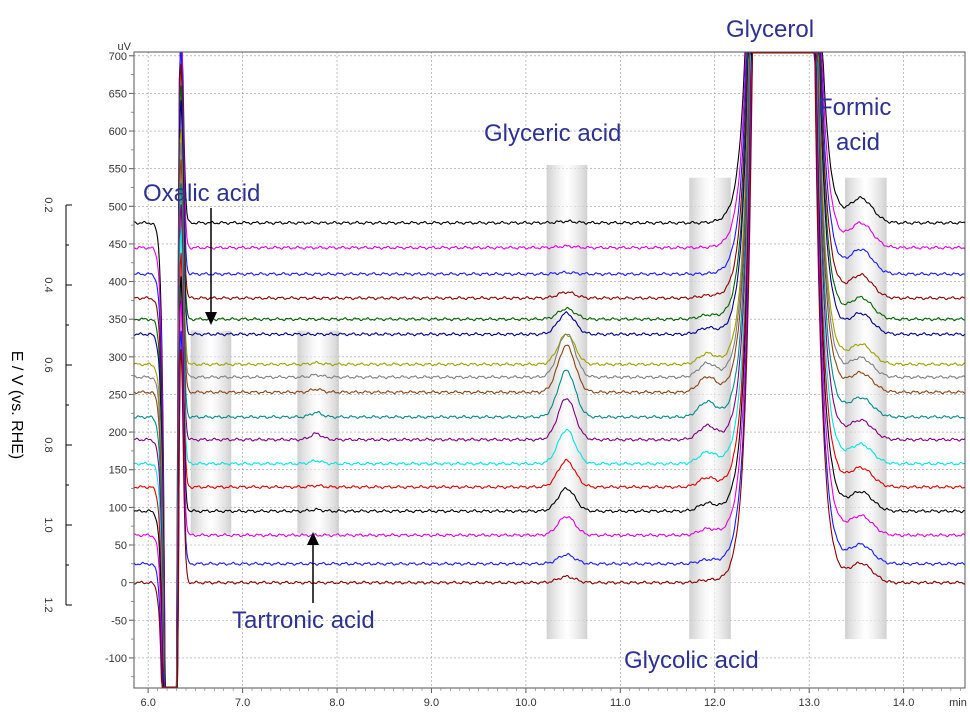 This screenshot has height=718, width=970. Describe the element at coordinates (48, 204) in the screenshot. I see `potential-tick-label: 0.2` at that location.